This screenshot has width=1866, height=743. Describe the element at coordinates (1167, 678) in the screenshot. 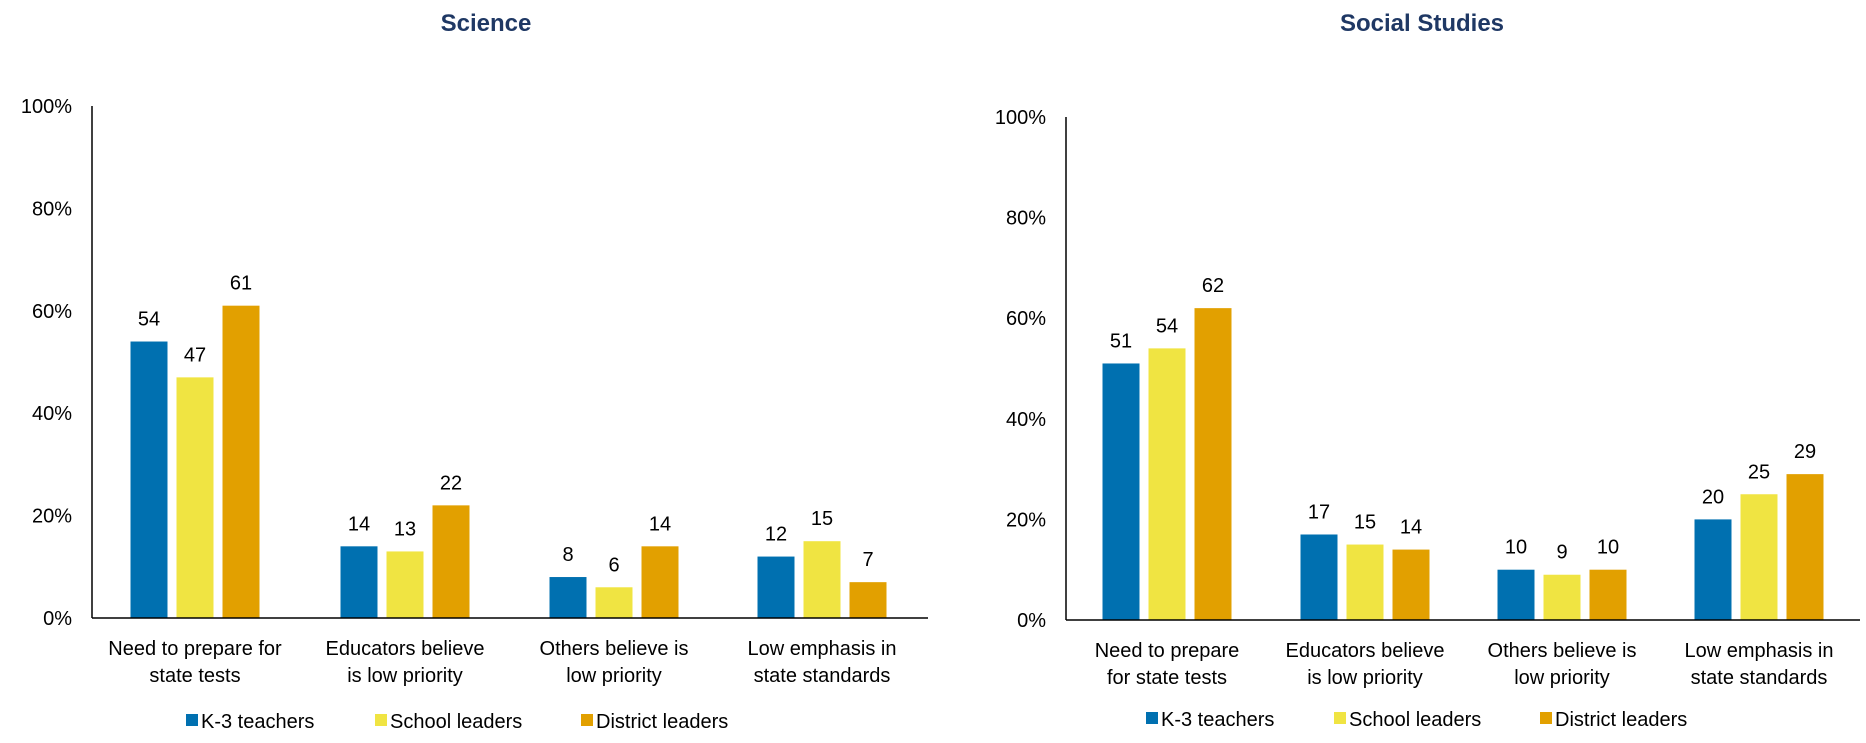

I see `category-label: for state tests` at that location.